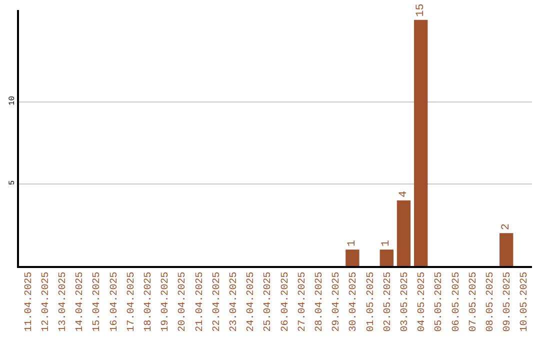 The width and height of the screenshot is (540, 340). Describe the element at coordinates (474, 302) in the screenshot. I see `x-tick-label: 07.05.2025` at that location.